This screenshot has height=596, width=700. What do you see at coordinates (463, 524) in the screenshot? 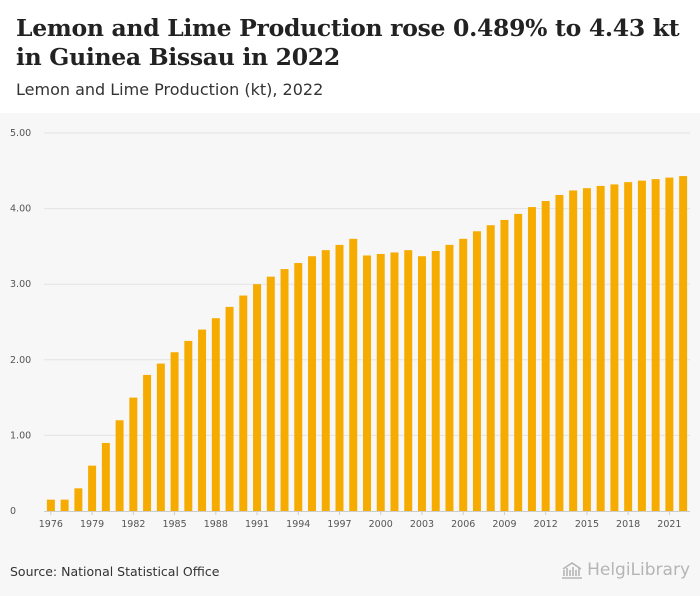
I see `x-tick-label: 2006` at bounding box center [463, 524].